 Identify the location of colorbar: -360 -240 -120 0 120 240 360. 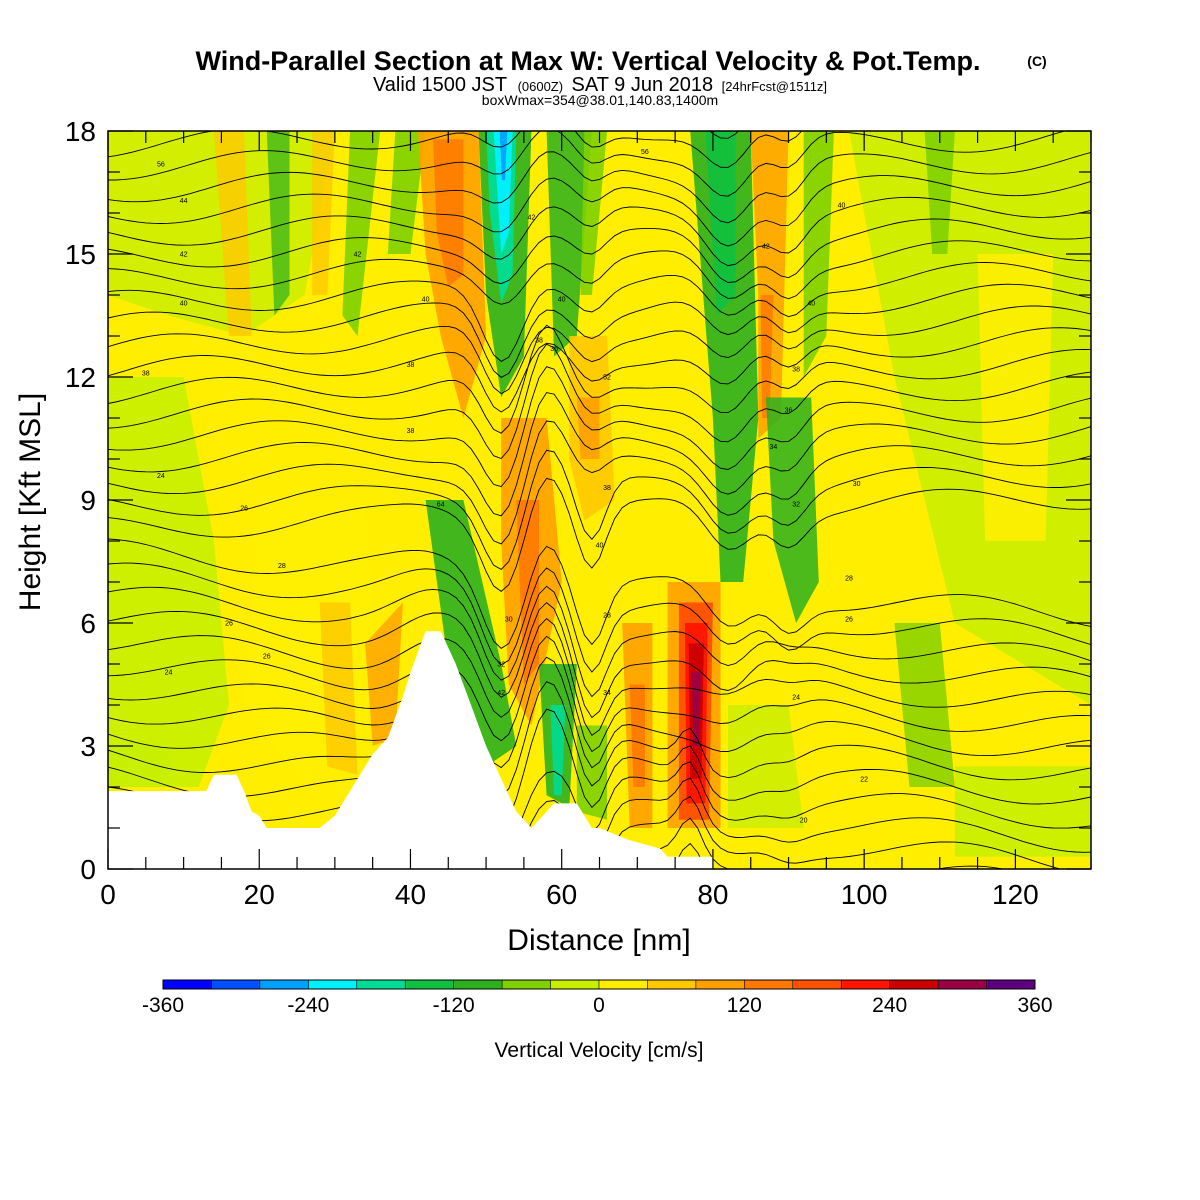
(597, 998).